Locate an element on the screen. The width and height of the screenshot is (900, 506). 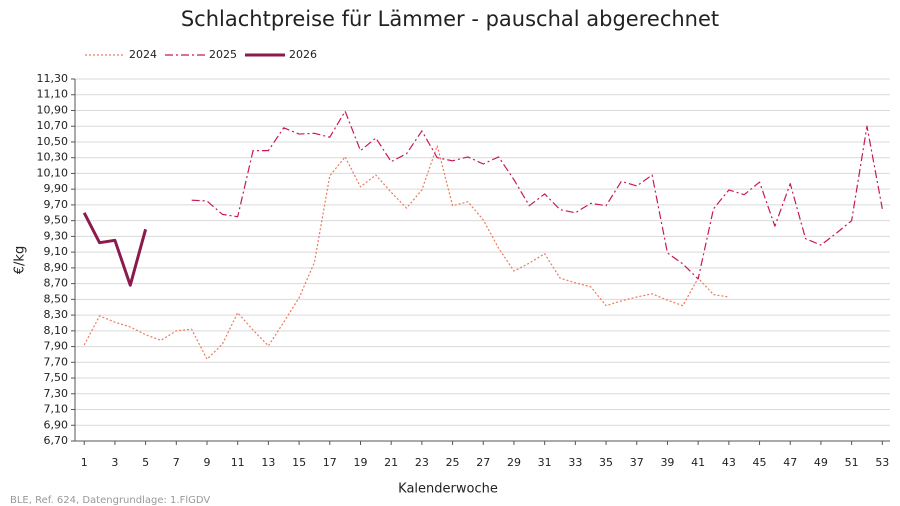
y-tick-label: 10,50 is located at coordinates (53, 141).